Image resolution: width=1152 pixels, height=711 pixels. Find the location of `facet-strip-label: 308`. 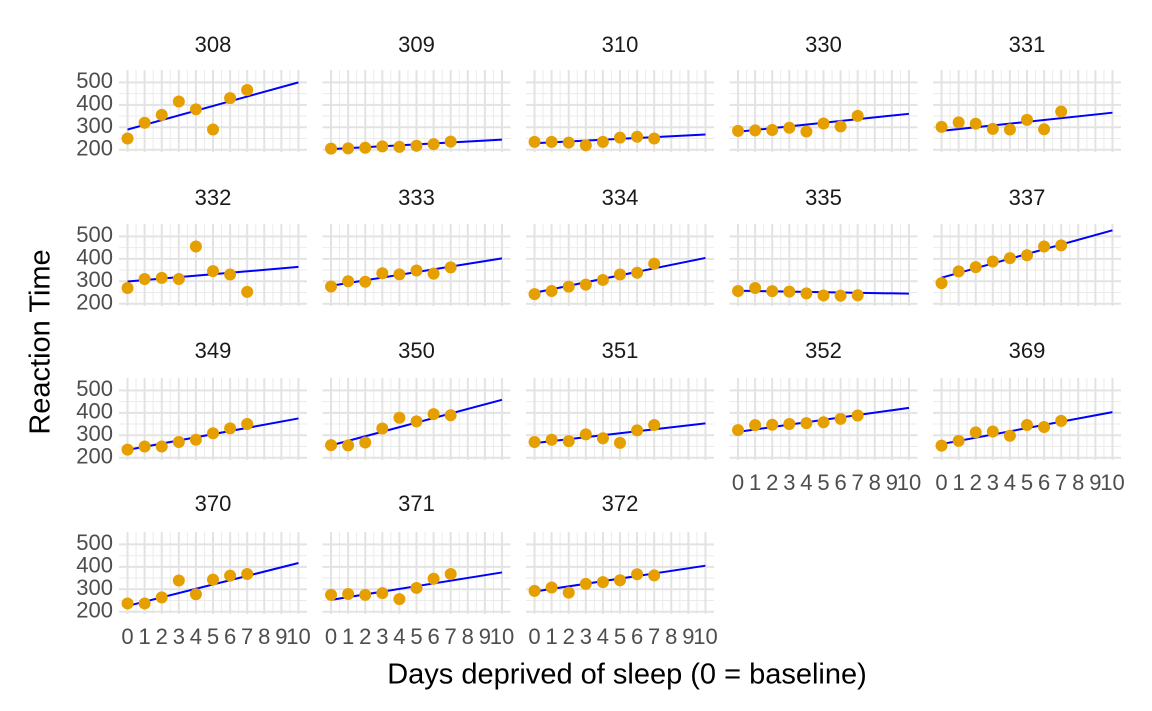

facet-strip-label: 308 is located at coordinates (213, 44).